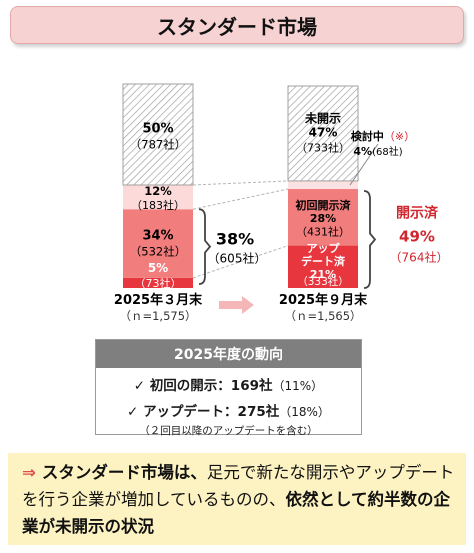 Image resolution: width=474 pixels, height=553 pixels. Describe the element at coordinates (211, 412) in the screenshot. I see `trend-row-label: アップデート：275社` at that location.